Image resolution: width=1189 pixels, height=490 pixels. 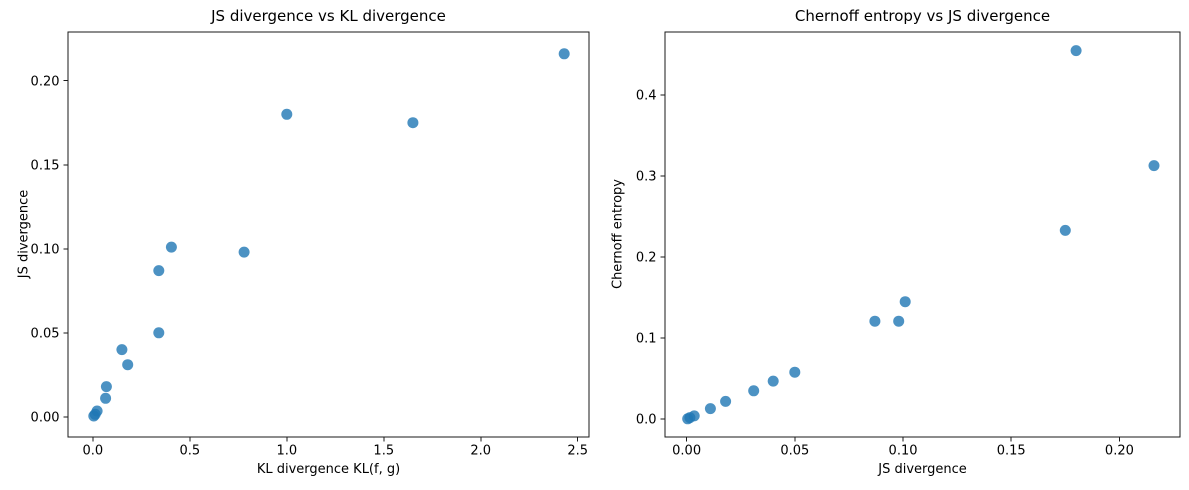 What do you see at coordinates (903, 451) in the screenshot?
I see `x-tick-label: 0.10` at bounding box center [903, 451].